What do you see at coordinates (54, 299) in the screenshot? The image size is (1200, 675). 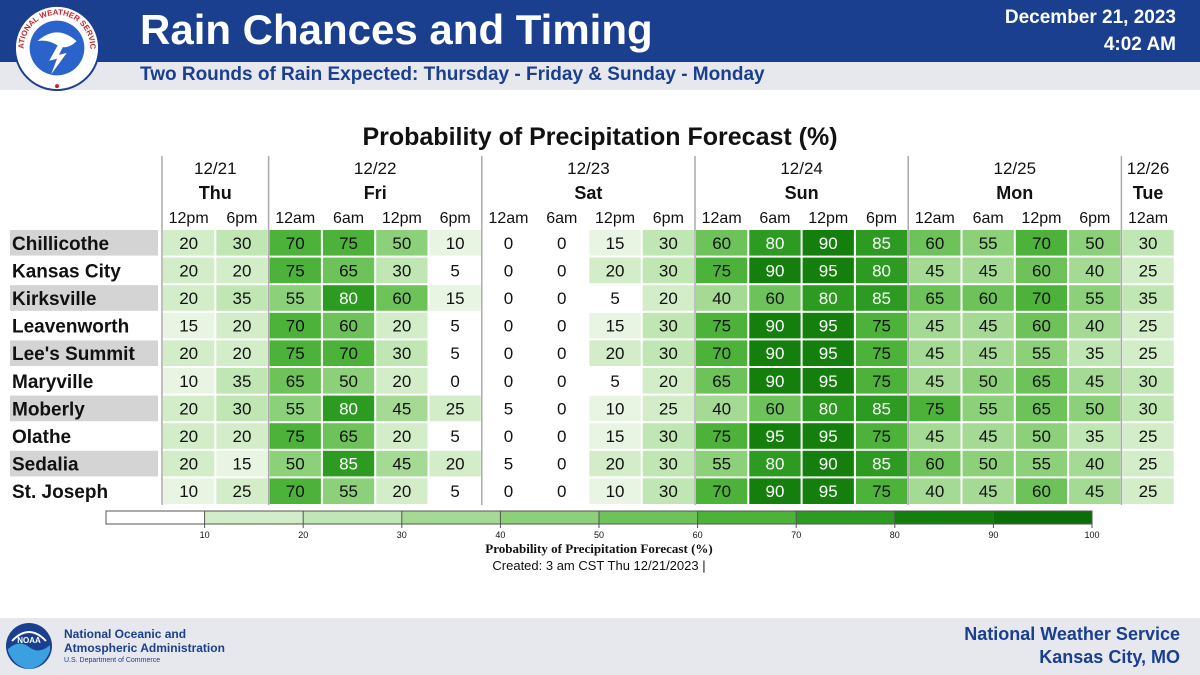 I see `location-label: Kirksville` at bounding box center [54, 299].